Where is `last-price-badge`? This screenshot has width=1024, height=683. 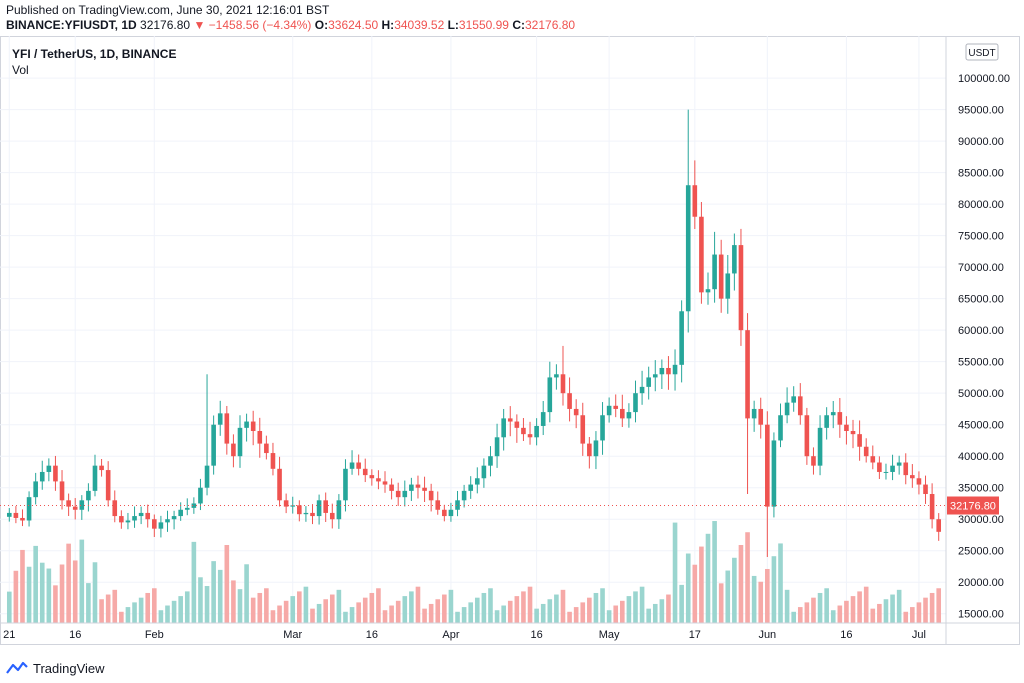 last-price-badge is located at coordinates (973, 505).